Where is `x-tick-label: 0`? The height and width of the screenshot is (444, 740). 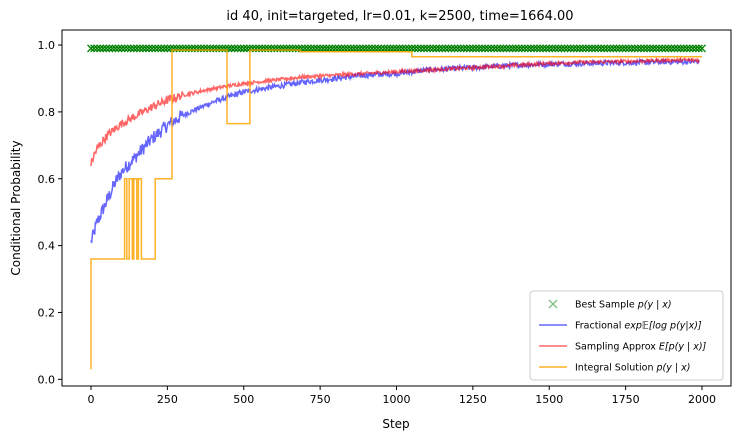 x-tick-label: 0 is located at coordinates (91, 399).